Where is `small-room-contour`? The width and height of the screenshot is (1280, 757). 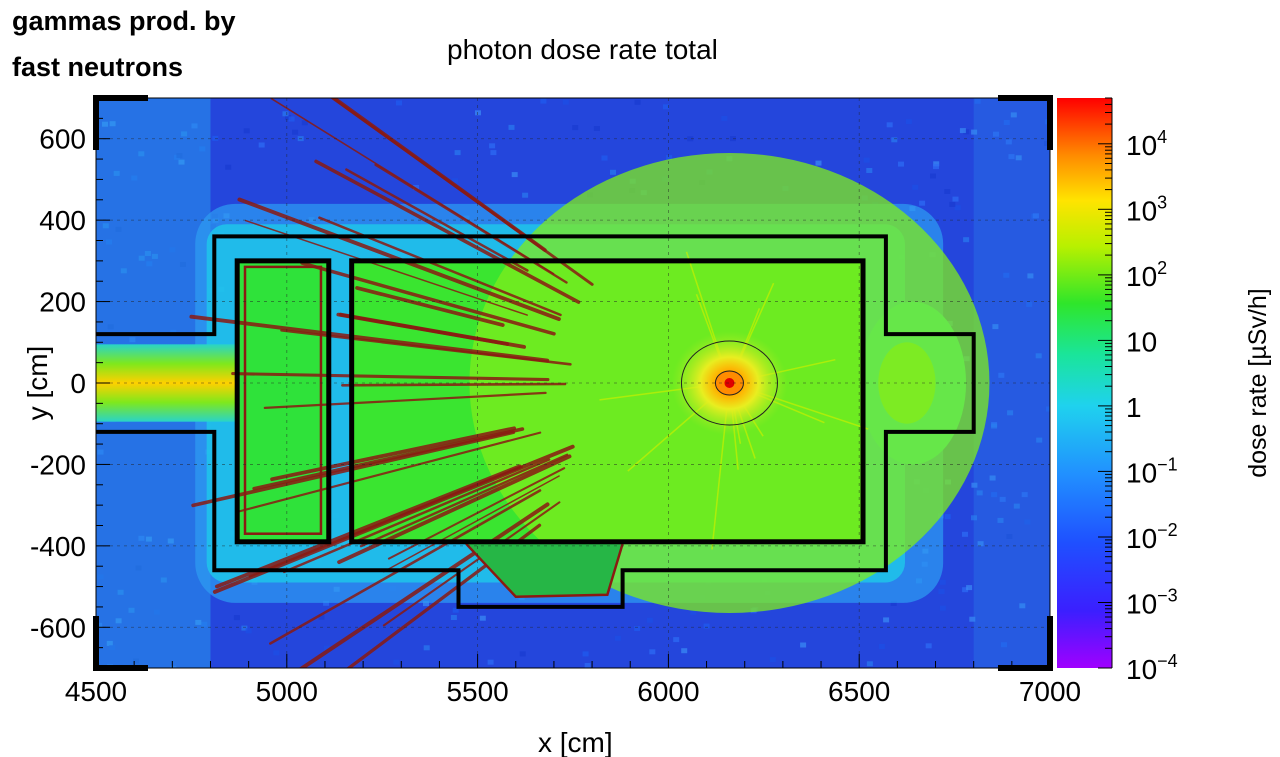
small-room-contour is located at coordinates (283, 400).